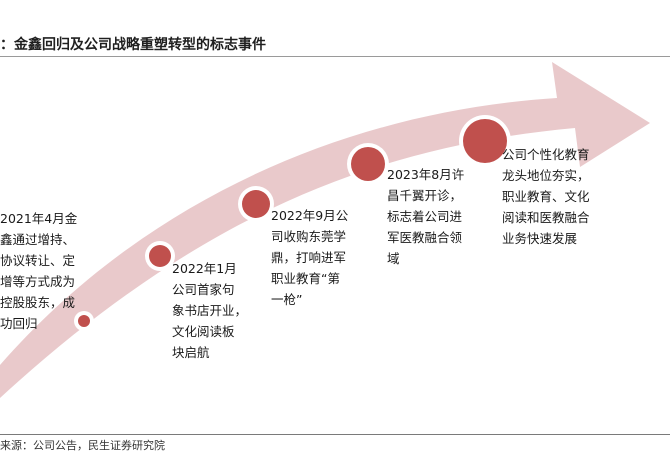 The height and width of the screenshot is (456, 670). I want to click on event-text-2023-08: 2023年8月许 昌千翼开诊， 标志着公司进 军医教融合领 域, so click(426, 216).